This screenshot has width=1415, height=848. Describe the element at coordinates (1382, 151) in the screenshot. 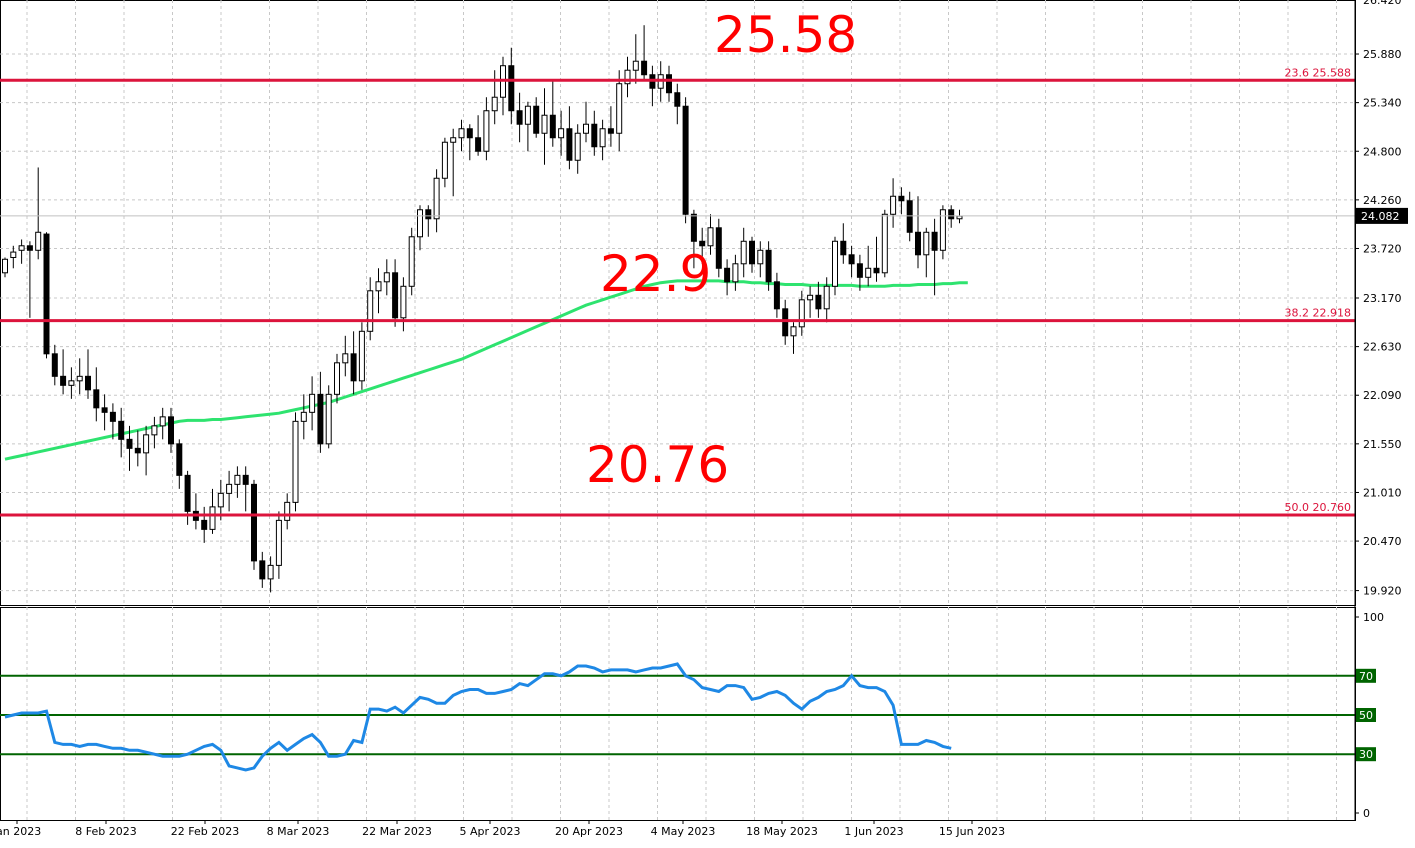

I see `y-tick-label: 24.800` at that location.